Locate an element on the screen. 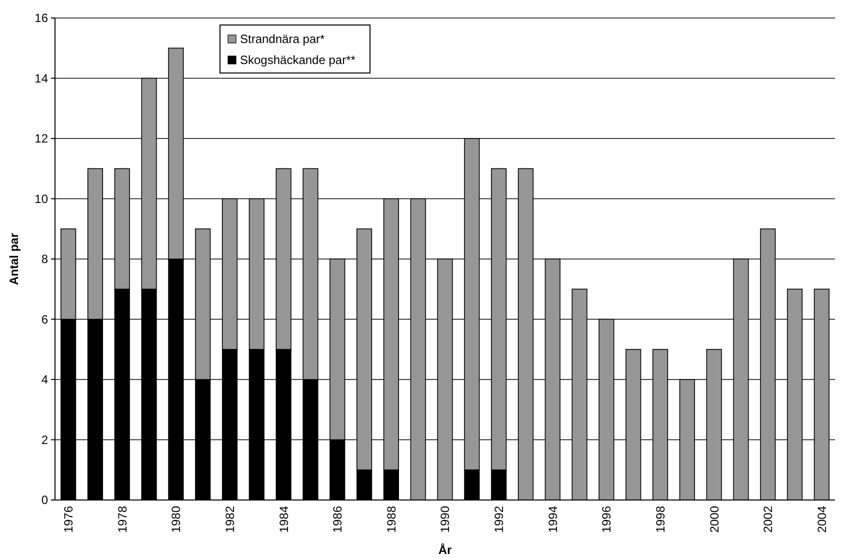  x-tick-label: 2000 is located at coordinates (714, 519).